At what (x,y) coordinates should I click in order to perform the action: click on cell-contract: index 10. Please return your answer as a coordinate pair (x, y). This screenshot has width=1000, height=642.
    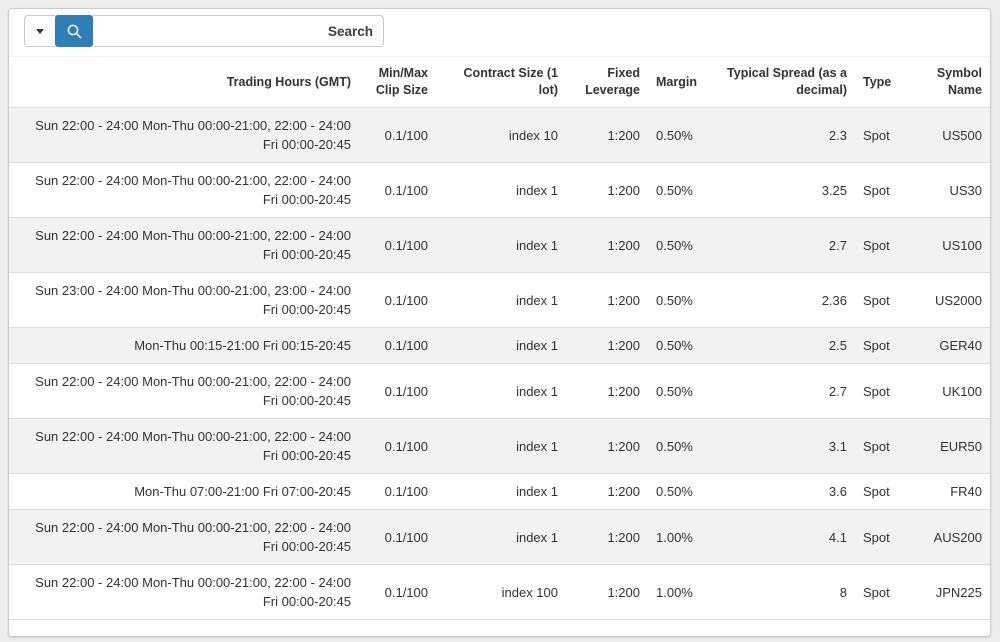
    Looking at the image, I should click on (501, 135).